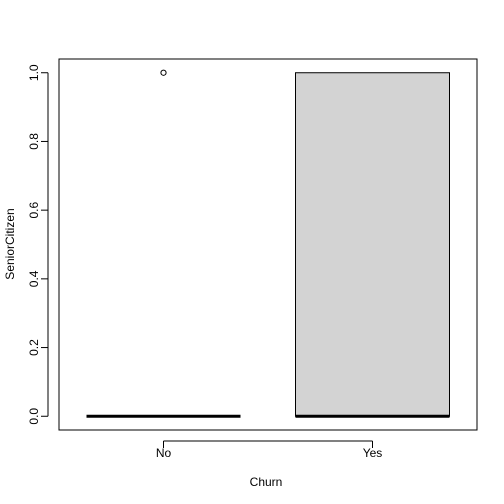 The height and width of the screenshot is (504, 504). What do you see at coordinates (373, 453) in the screenshot?
I see `x-tick-label: Yes` at bounding box center [373, 453].